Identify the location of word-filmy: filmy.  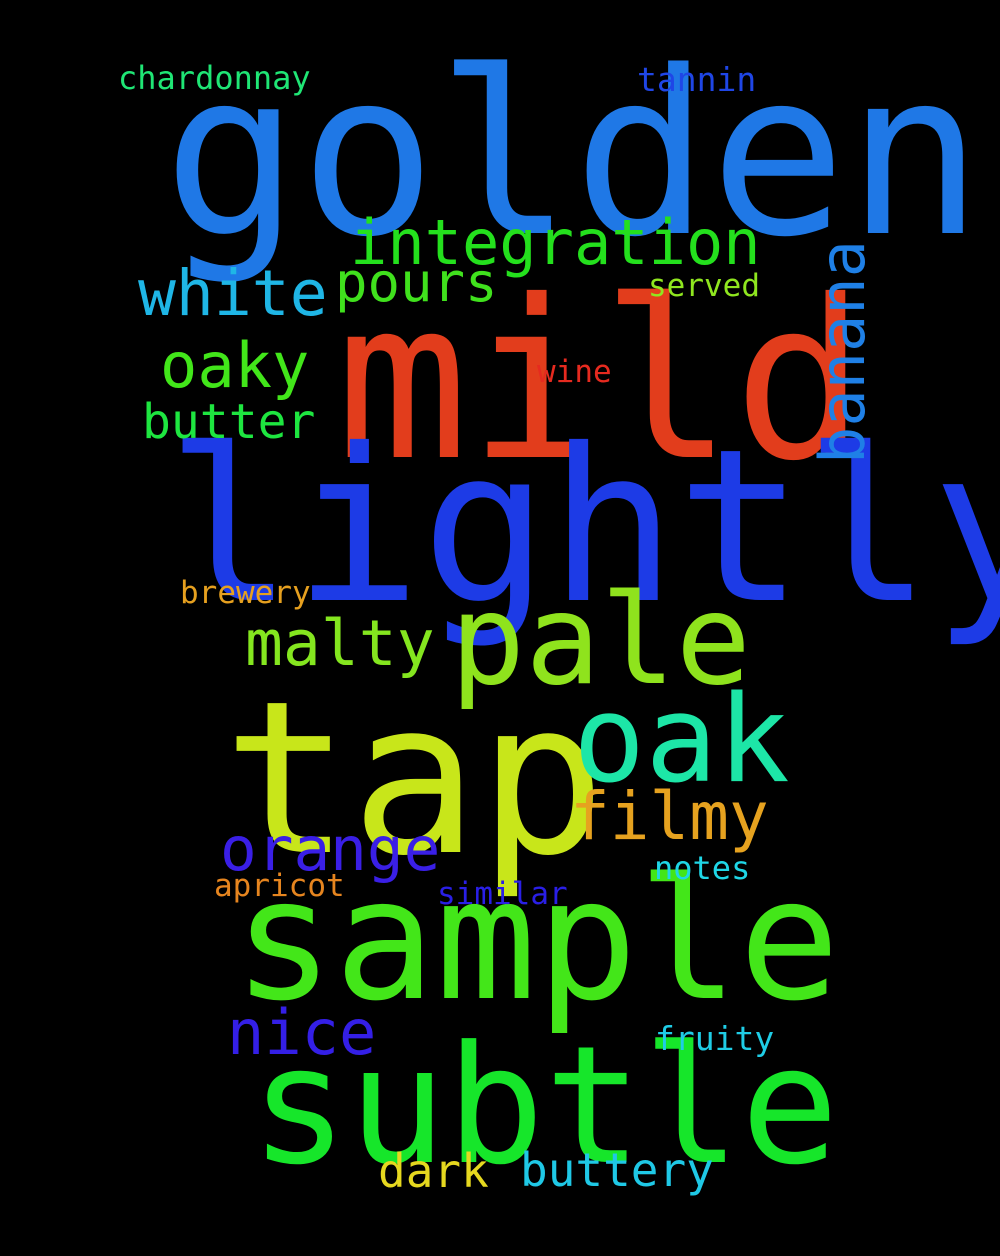
(669, 816).